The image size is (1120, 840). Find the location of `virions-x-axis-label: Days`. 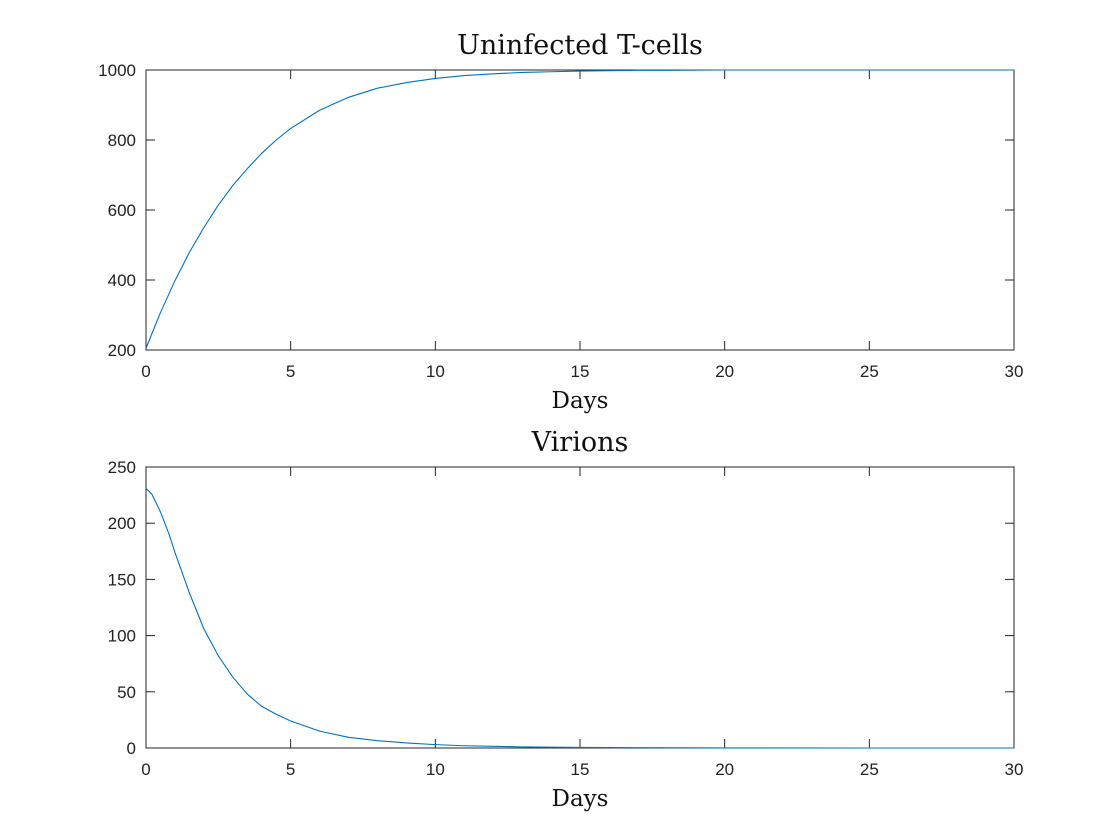

virions-x-axis-label: Days is located at coordinates (580, 799).